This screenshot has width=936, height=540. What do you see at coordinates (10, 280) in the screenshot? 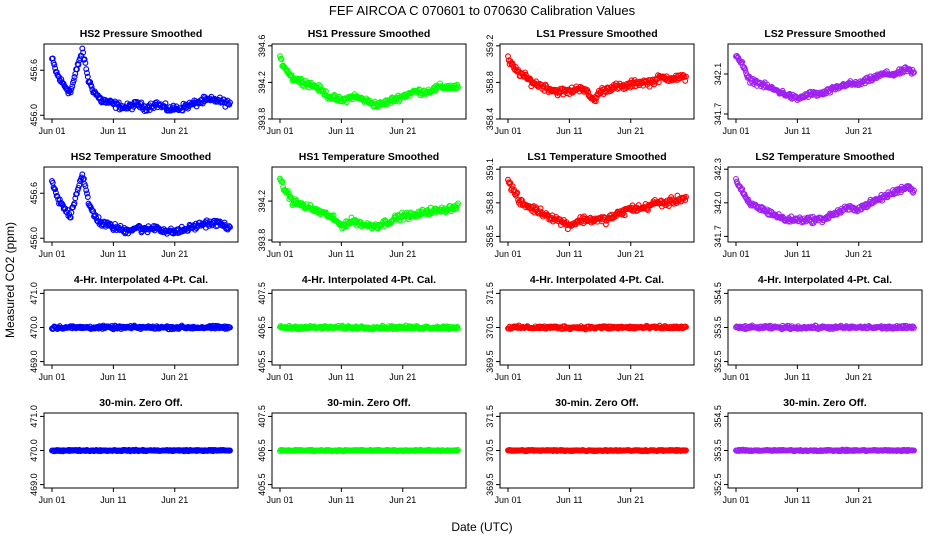
I see `y-axis-label: Measured CO2 (ppm)` at bounding box center [10, 280].